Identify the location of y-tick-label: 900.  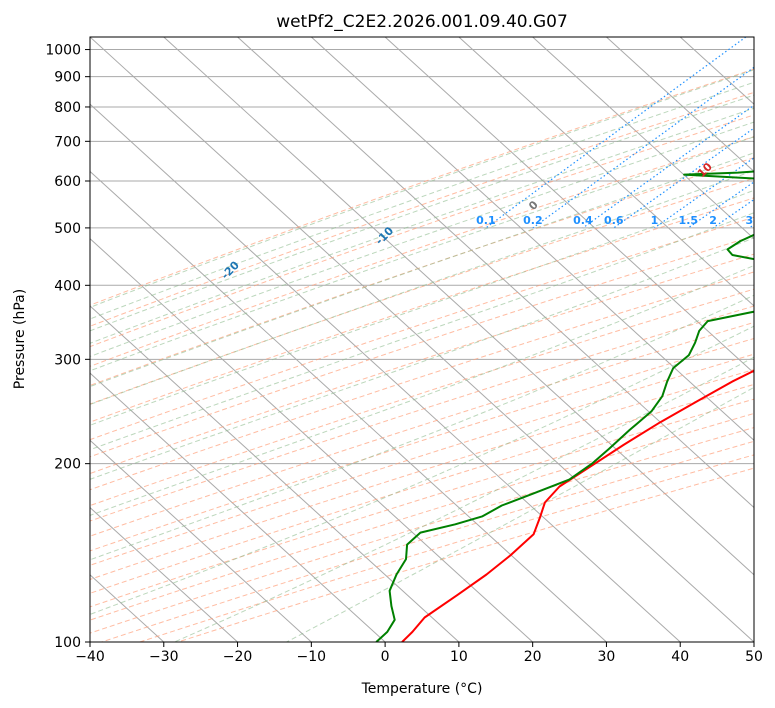
(67, 78).